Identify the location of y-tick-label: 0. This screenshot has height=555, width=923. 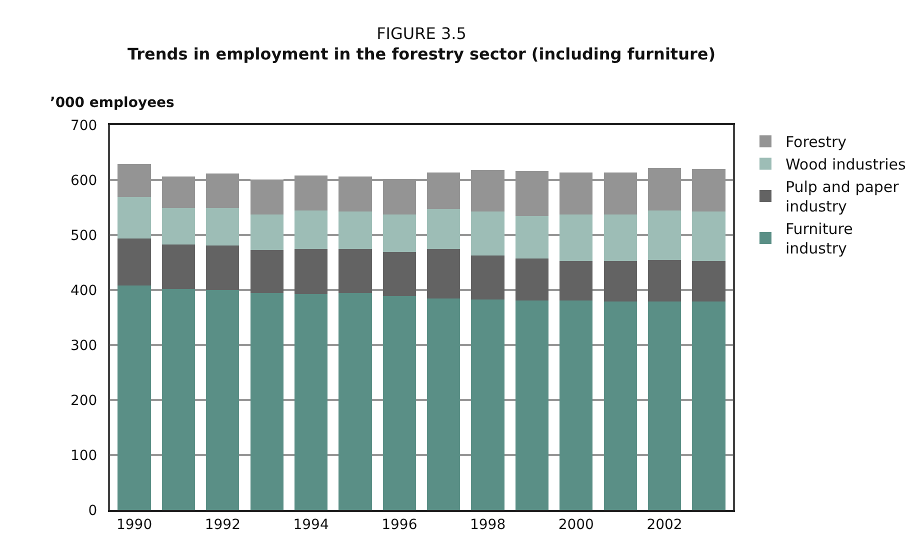
(93, 510).